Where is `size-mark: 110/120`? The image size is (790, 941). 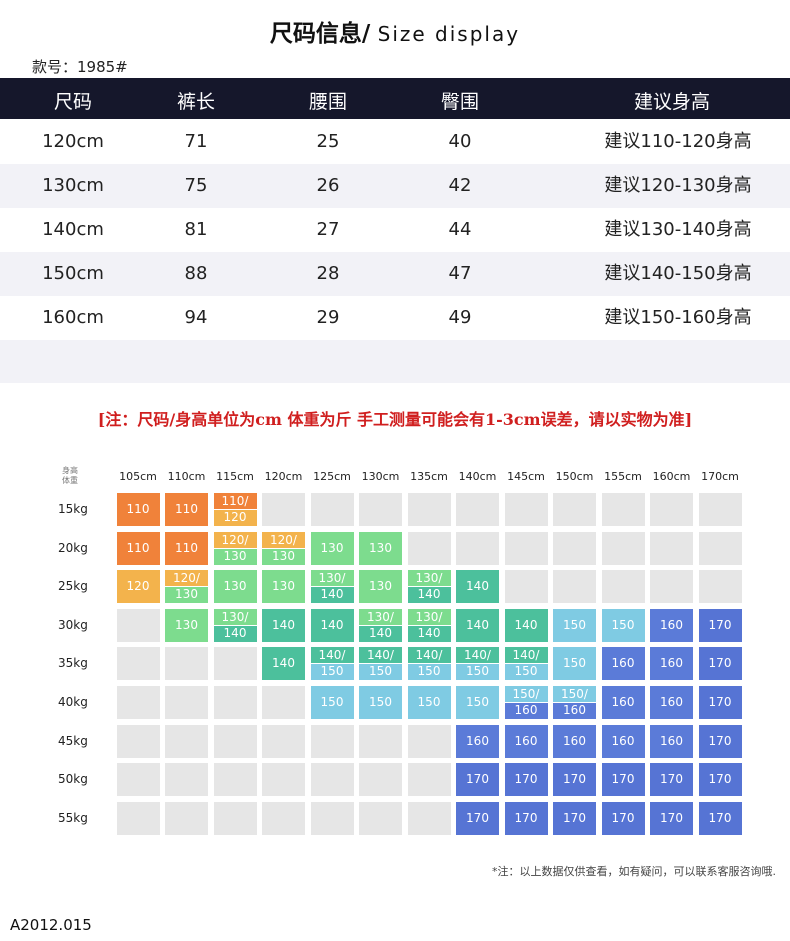
size-mark: 110/120 is located at coordinates (235, 509).